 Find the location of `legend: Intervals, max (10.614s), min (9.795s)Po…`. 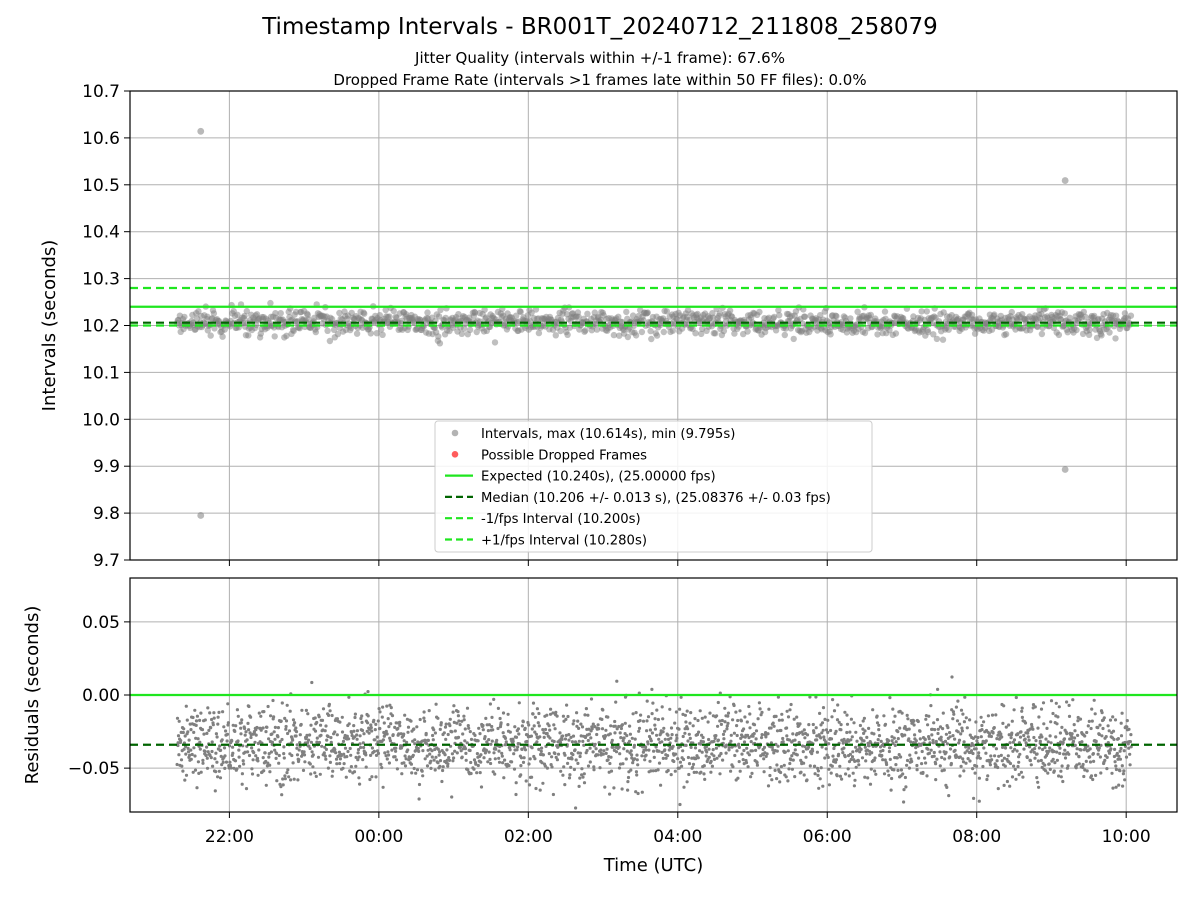

legend: Intervals, max (10.614s), min (9.795s)Po… is located at coordinates (653, 486).